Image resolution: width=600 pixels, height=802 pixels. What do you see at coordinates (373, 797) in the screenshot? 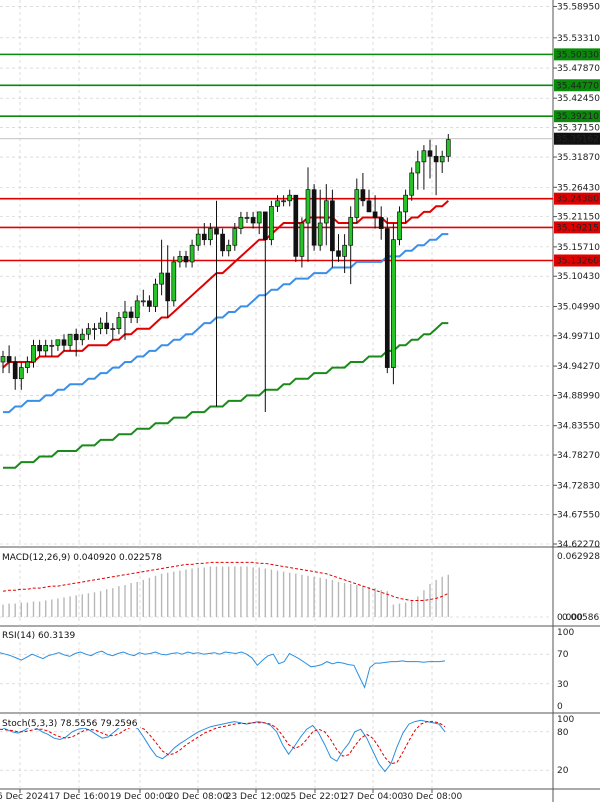
I see `time-tick-label: 27 Dec 04:00` at bounding box center [373, 797].